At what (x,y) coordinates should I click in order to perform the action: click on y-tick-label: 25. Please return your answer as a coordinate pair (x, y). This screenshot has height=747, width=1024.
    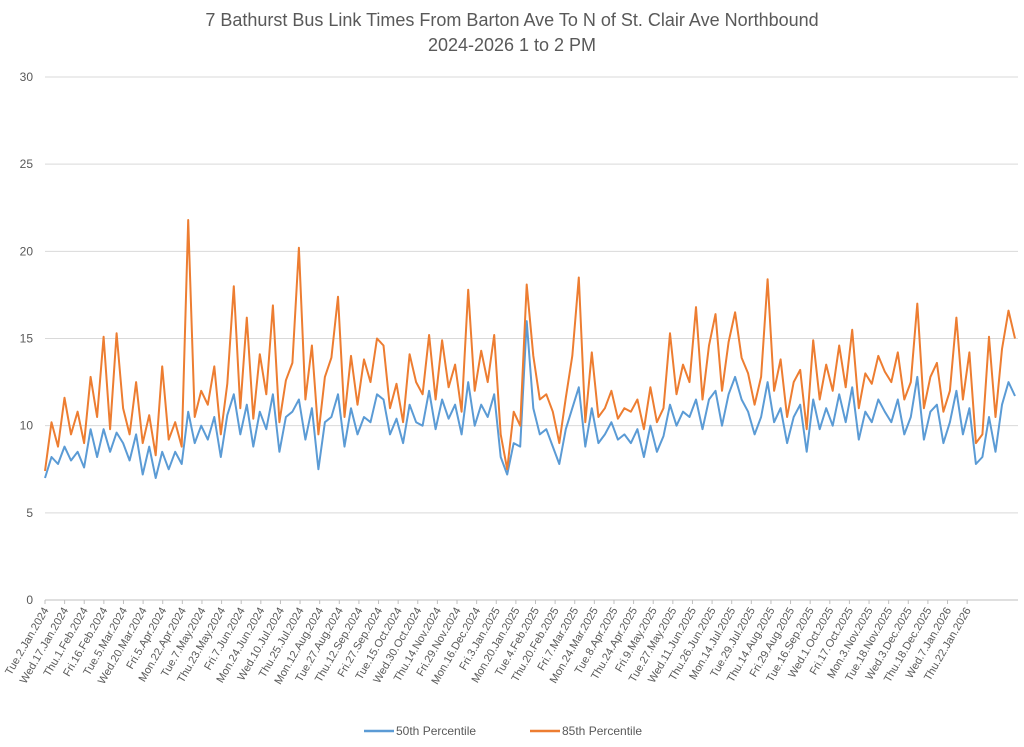
    Looking at the image, I should click on (27, 164).